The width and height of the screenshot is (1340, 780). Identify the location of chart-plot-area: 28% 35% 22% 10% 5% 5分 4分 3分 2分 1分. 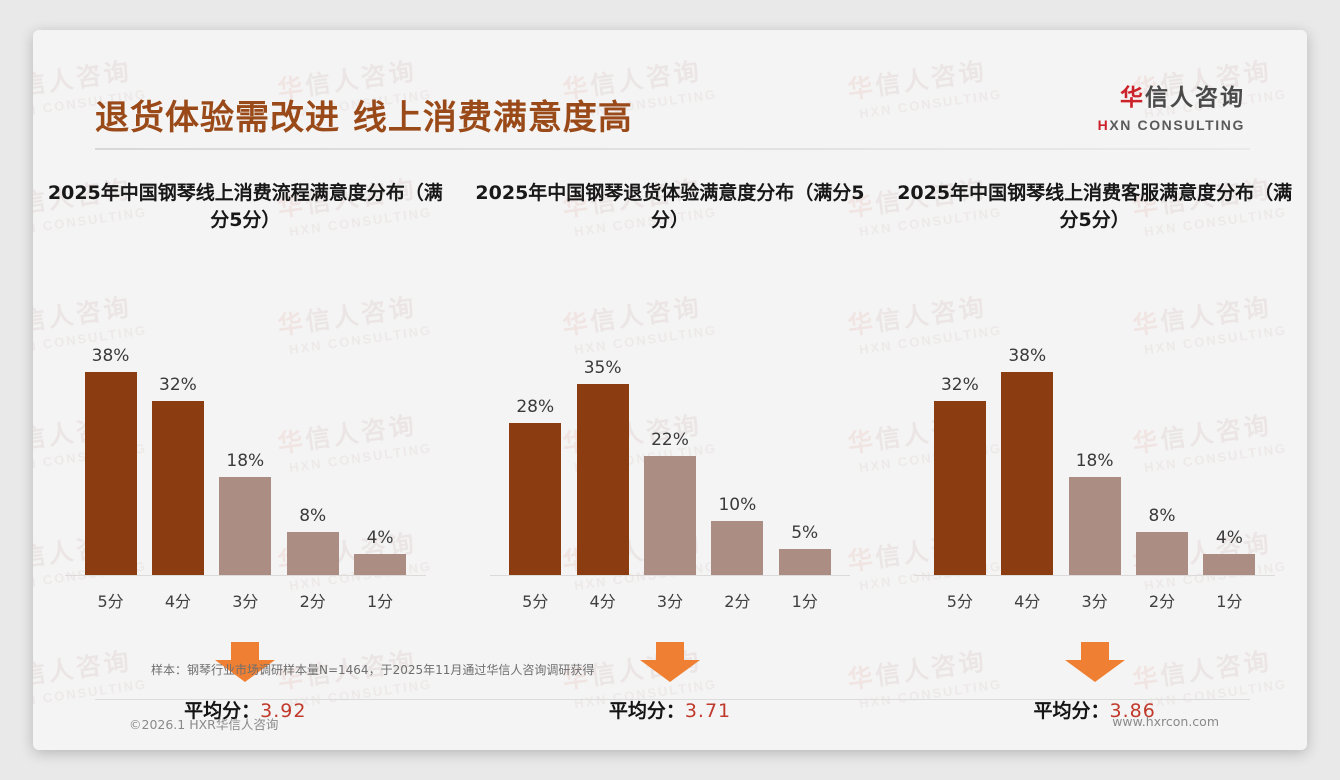
(670, 448).